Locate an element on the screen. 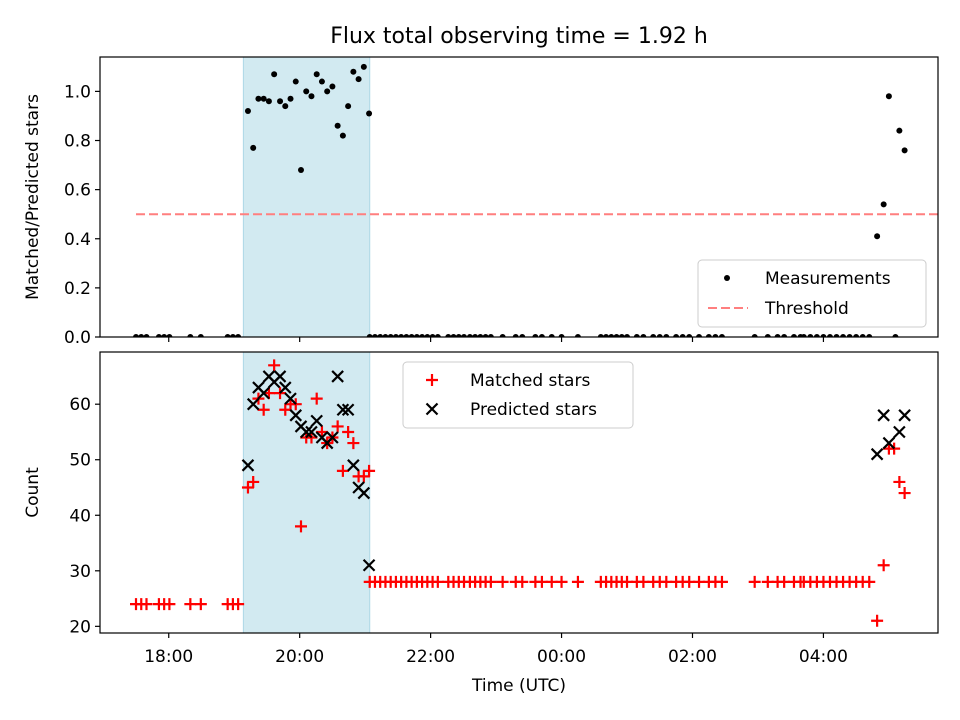 The height and width of the screenshot is (720, 960). legend-predicted-marker is located at coordinates (432, 409).